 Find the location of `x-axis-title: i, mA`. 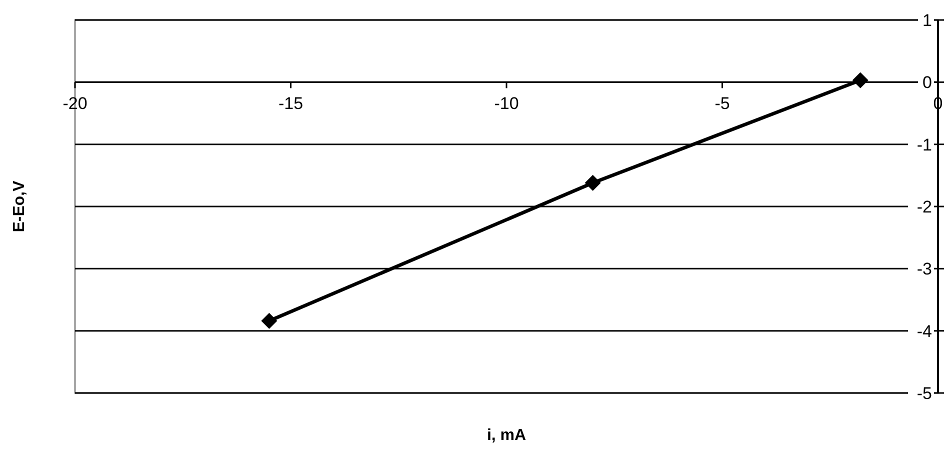

x-axis-title: i, mA is located at coordinates (506, 435).